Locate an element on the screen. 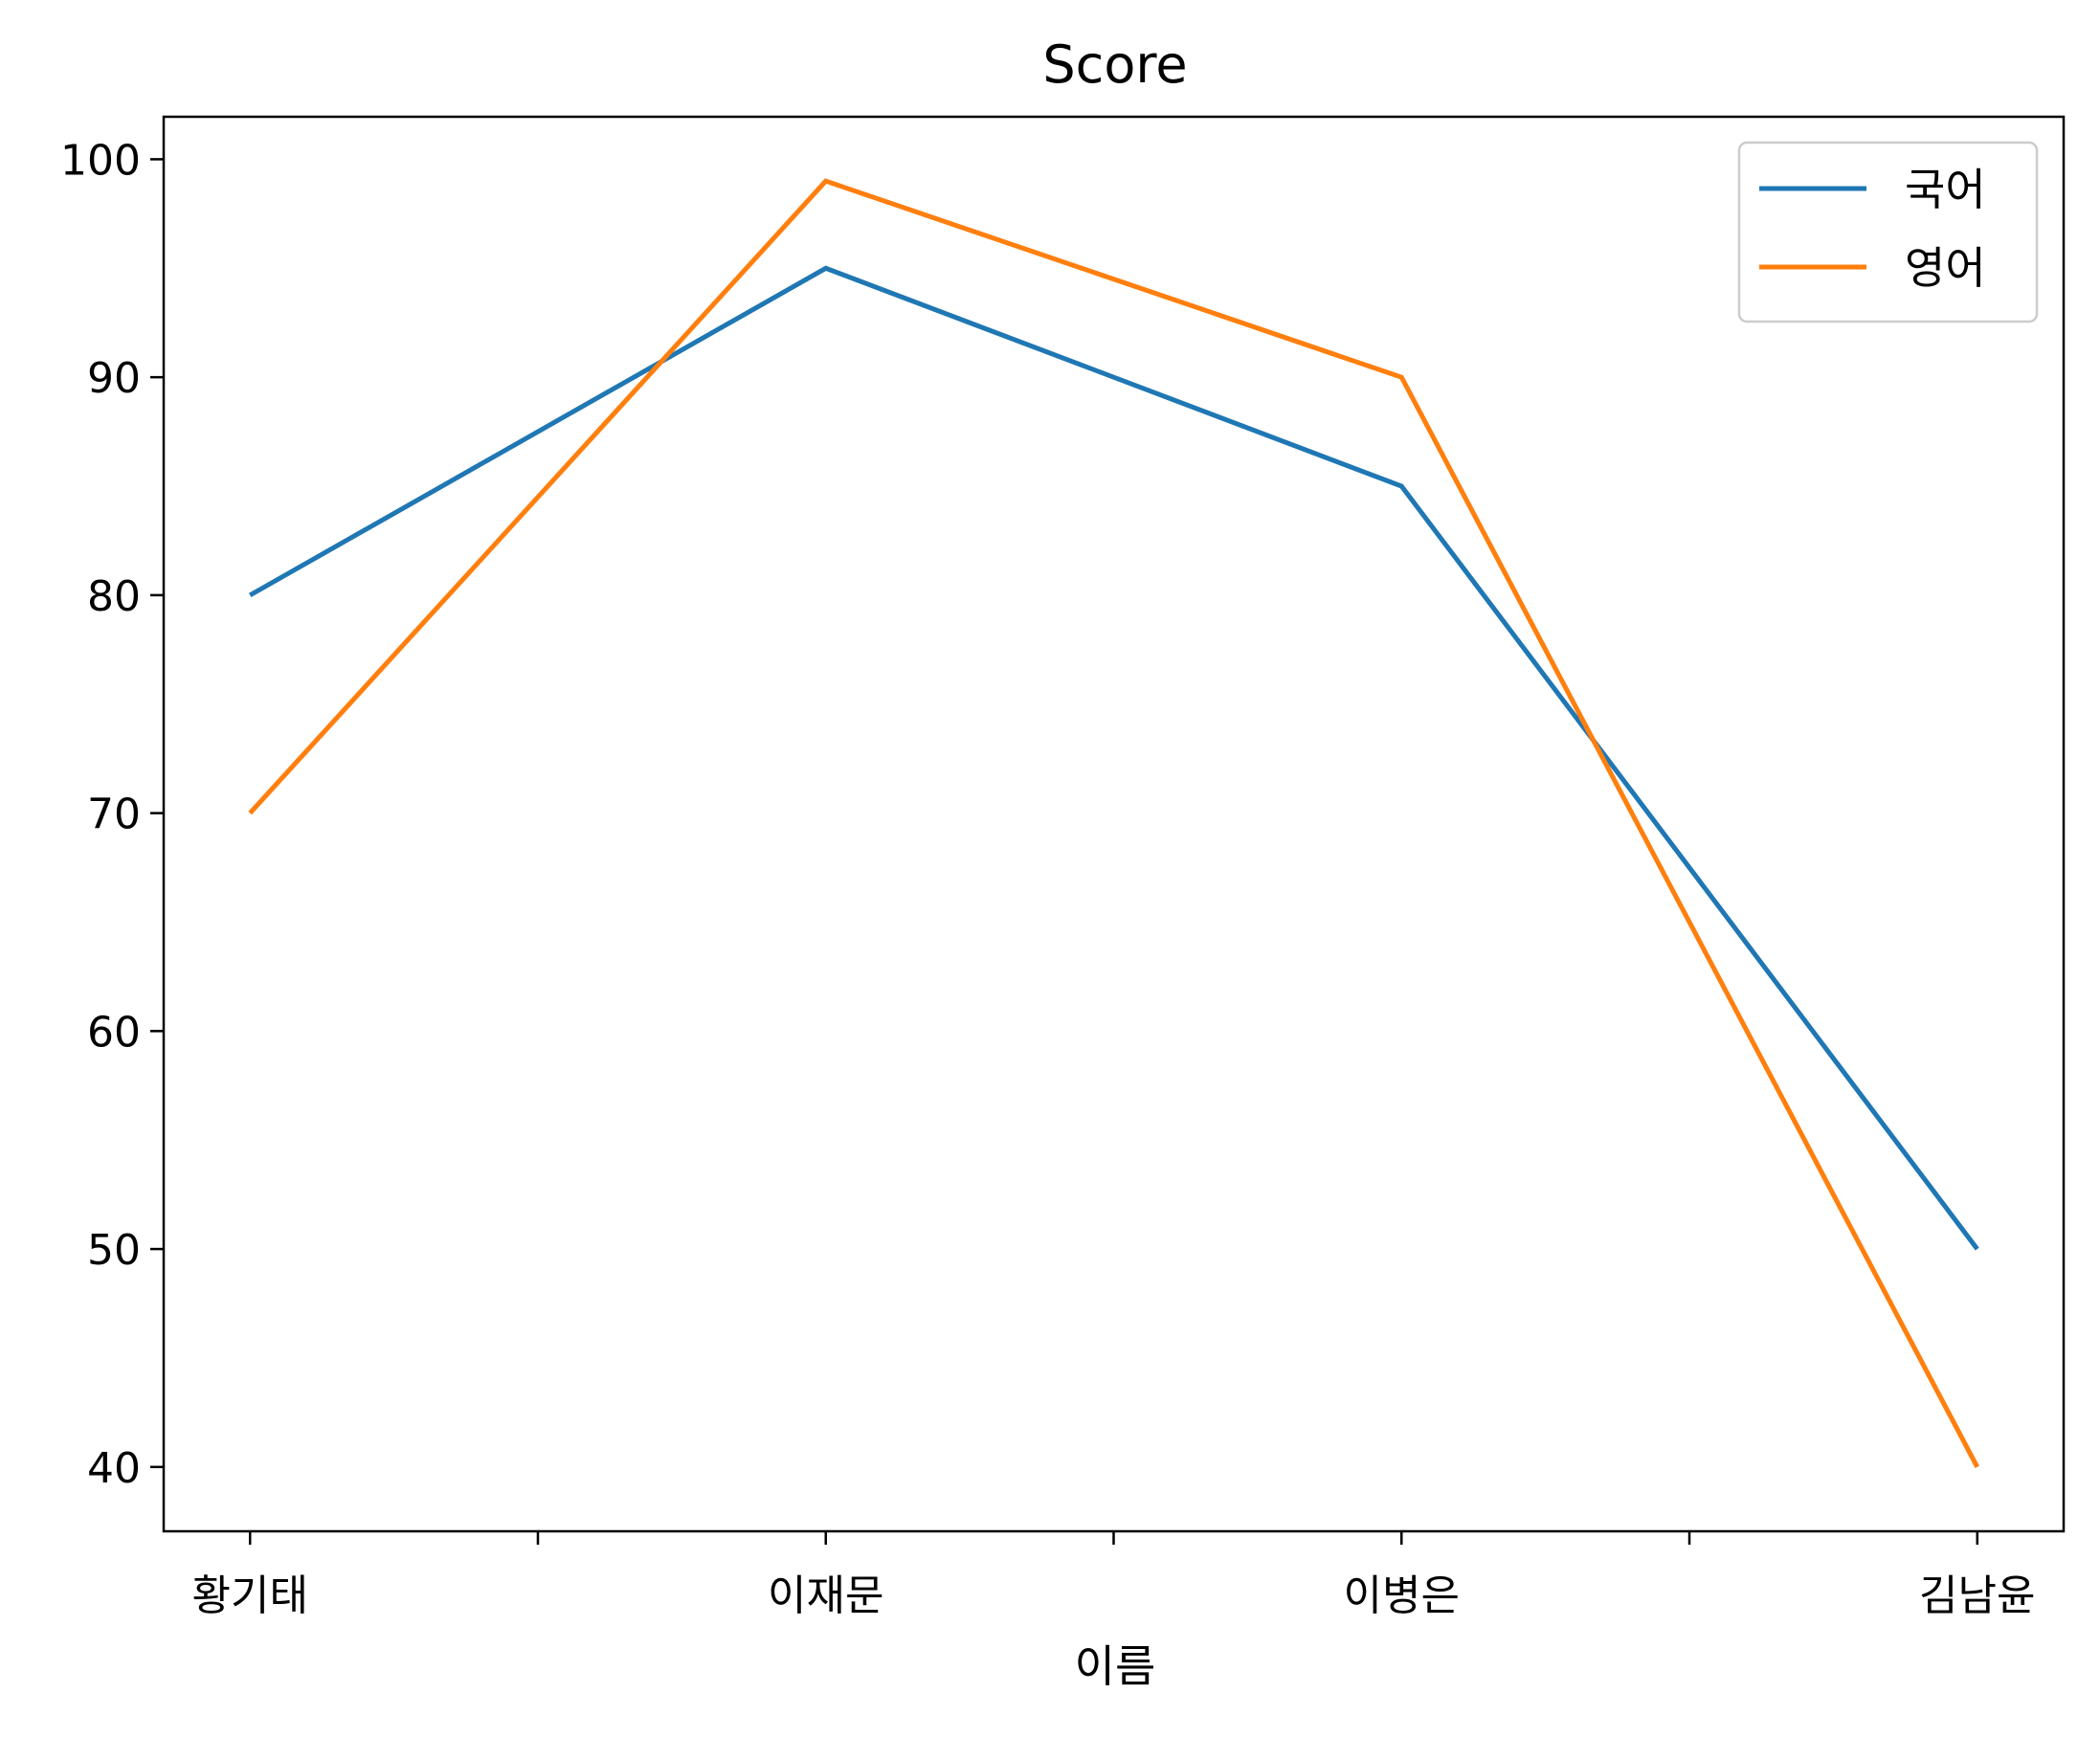 This screenshot has width=2100, height=1738. legend-label: 영어 is located at coordinates (1945, 268).